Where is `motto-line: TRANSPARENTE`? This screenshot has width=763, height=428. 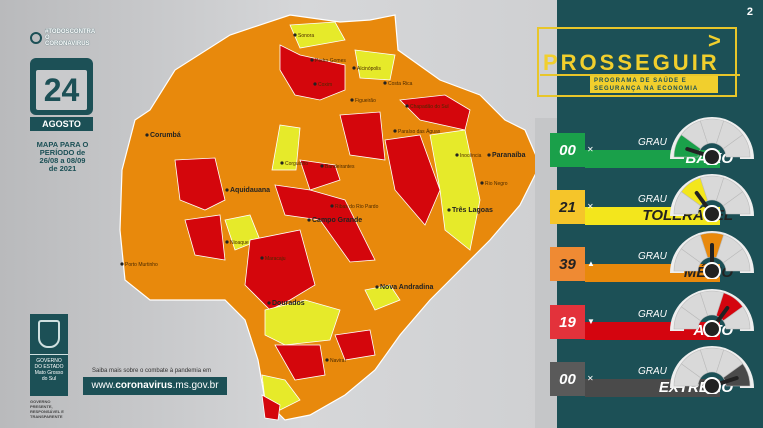
motto-line: TRANSPARENTE is located at coordinates (46, 416).